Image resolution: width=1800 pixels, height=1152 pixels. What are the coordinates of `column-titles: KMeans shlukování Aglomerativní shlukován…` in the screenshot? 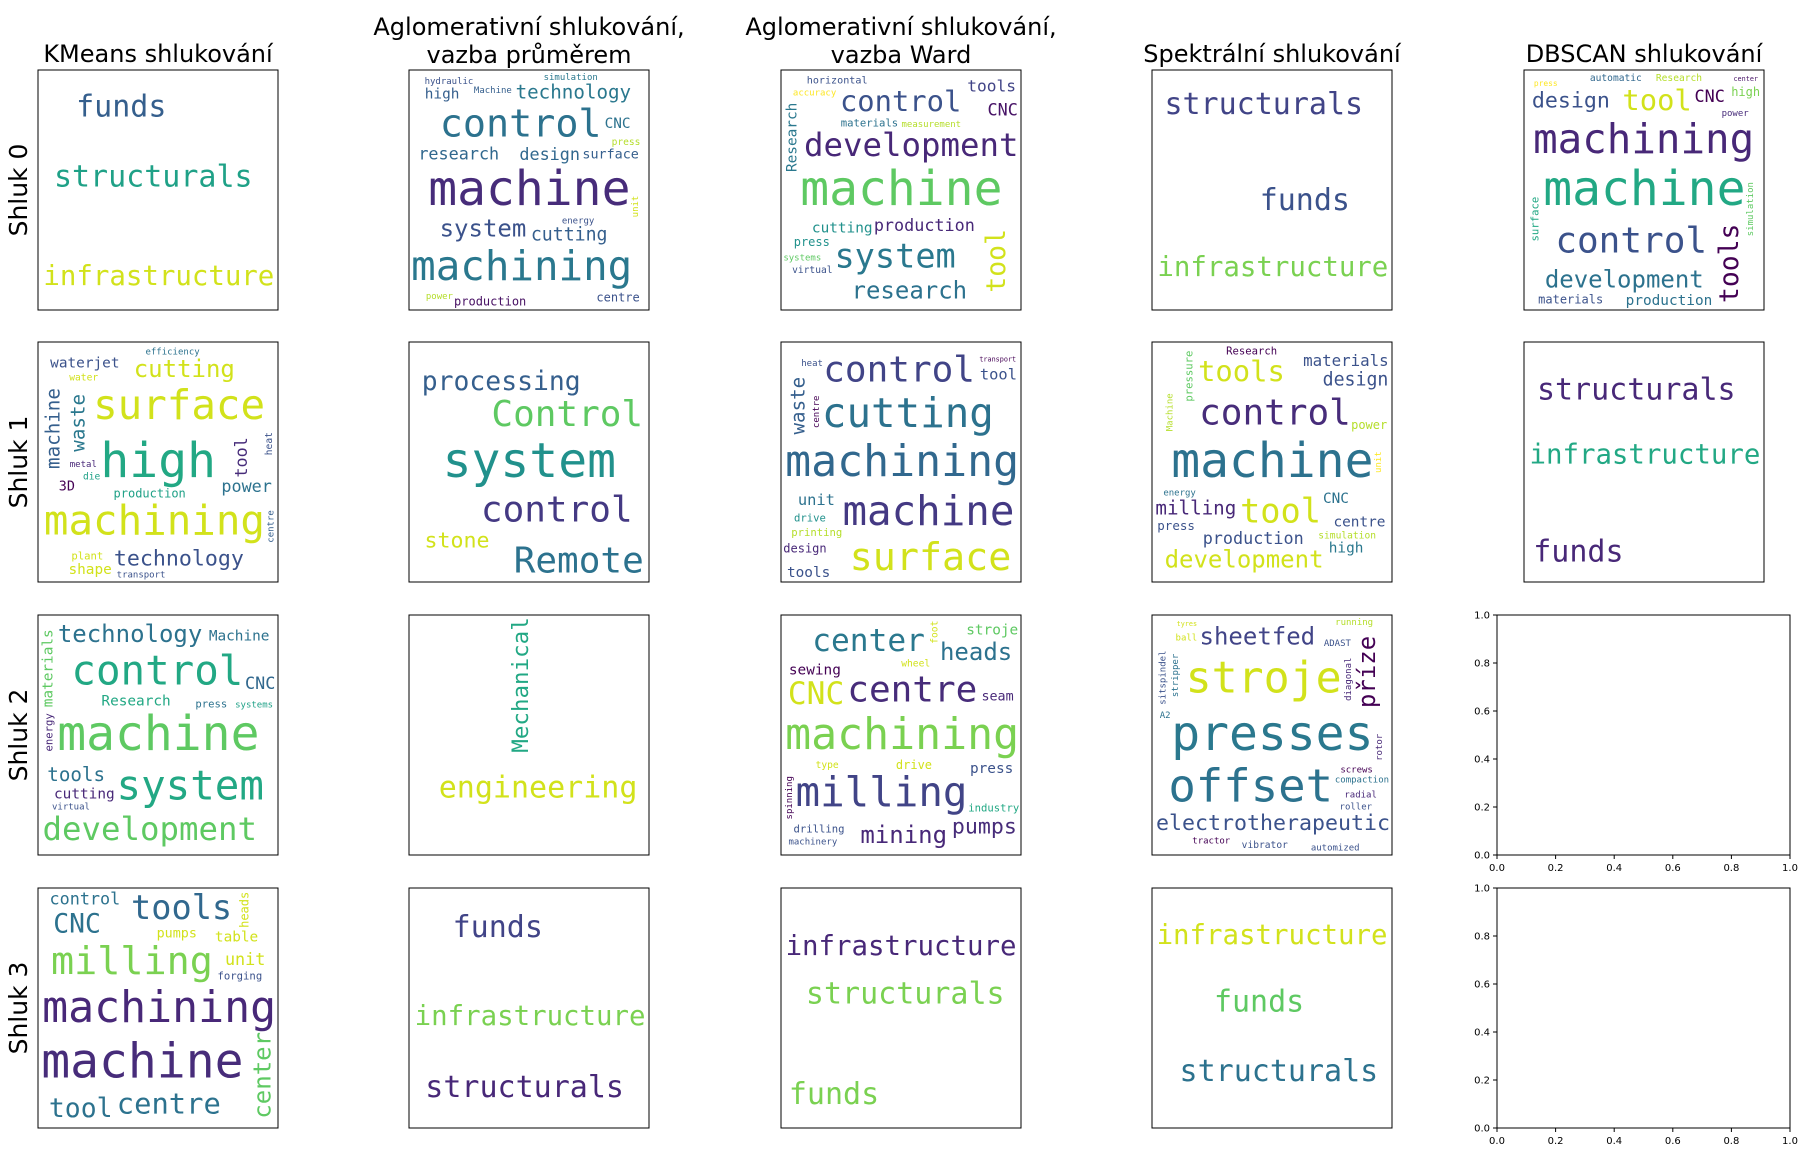 It's located at (903, 41).